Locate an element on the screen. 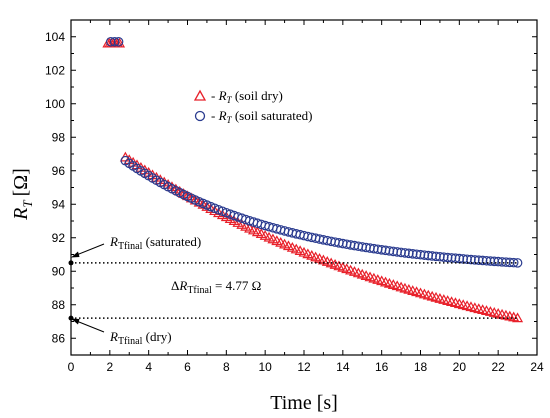  legend-label-dry-prefix: - is located at coordinates (215, 95).